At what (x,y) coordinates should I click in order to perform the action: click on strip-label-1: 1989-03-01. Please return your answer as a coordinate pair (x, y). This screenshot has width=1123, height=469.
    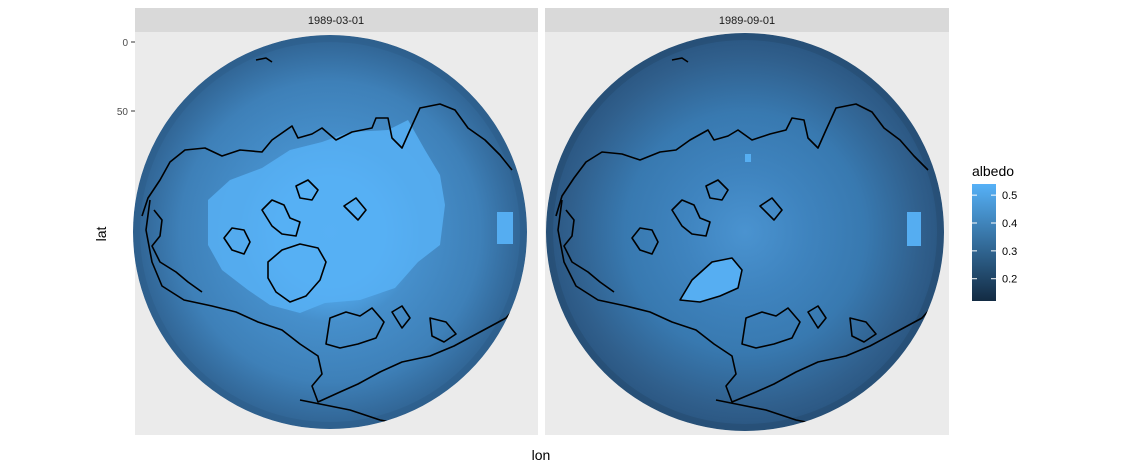
    Looking at the image, I should click on (336, 21).